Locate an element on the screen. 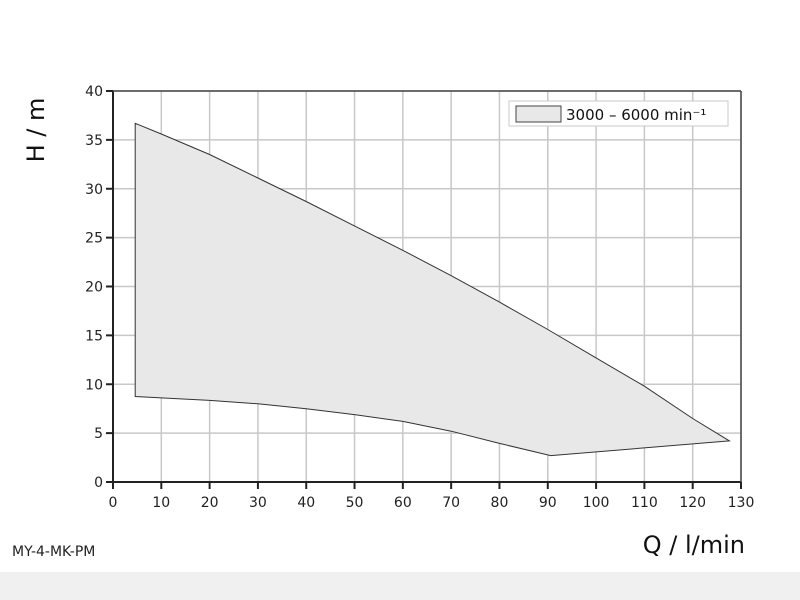 This screenshot has height=600, width=800. legend: 3000 – 6000 min⁻¹ is located at coordinates (618, 113).